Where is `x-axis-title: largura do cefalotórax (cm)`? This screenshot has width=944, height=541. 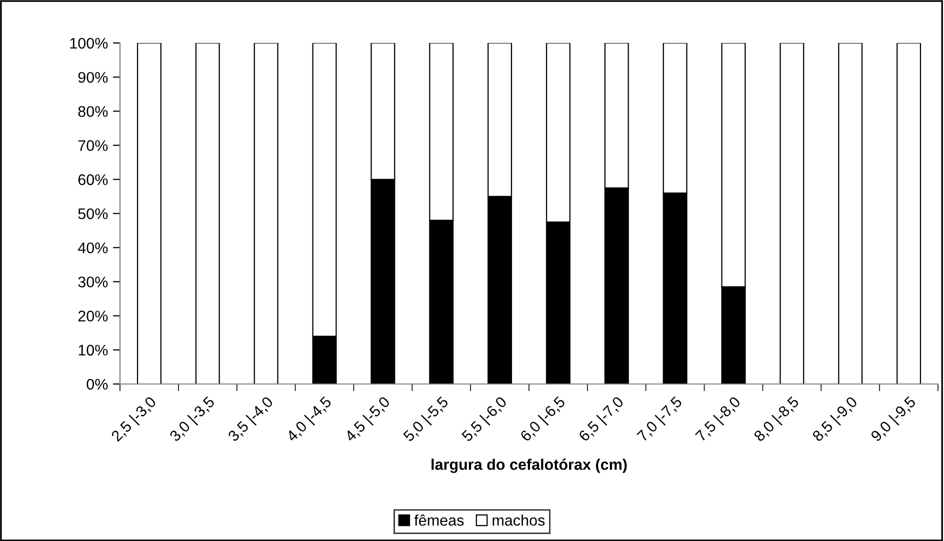 x-axis-title: largura do cefalotórax (cm) is located at coordinates (529, 465).